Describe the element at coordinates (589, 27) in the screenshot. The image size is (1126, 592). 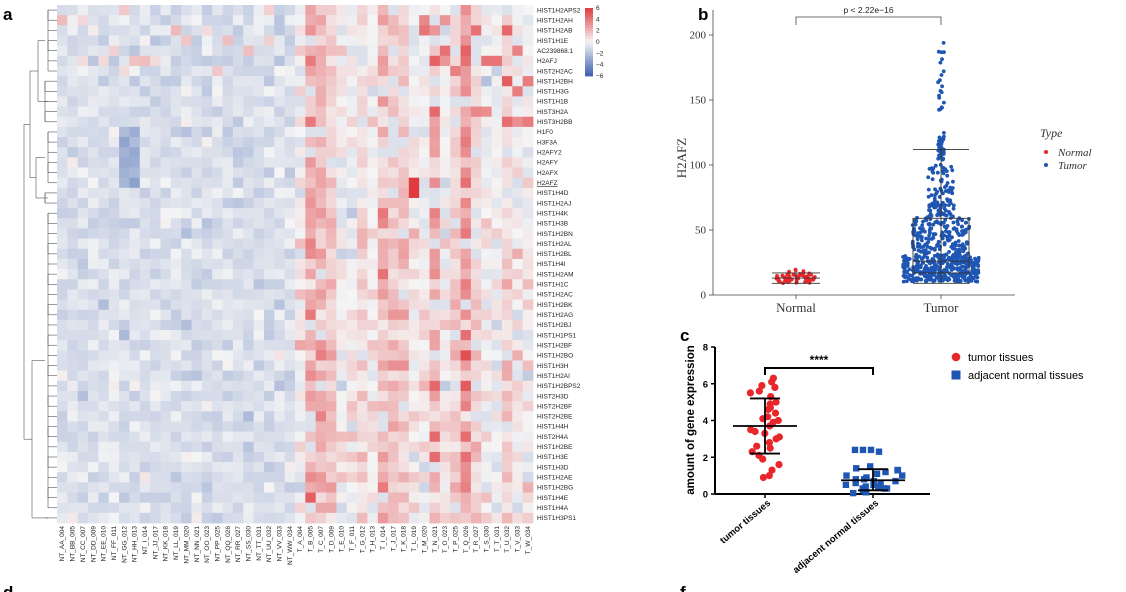
I see `legend-color-step` at that location.